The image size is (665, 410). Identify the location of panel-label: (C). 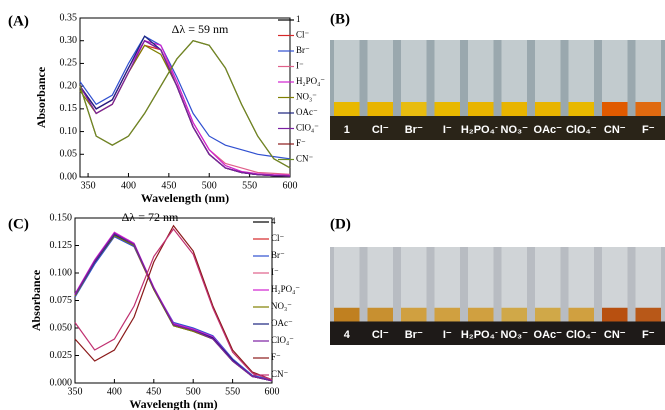
(18, 224).